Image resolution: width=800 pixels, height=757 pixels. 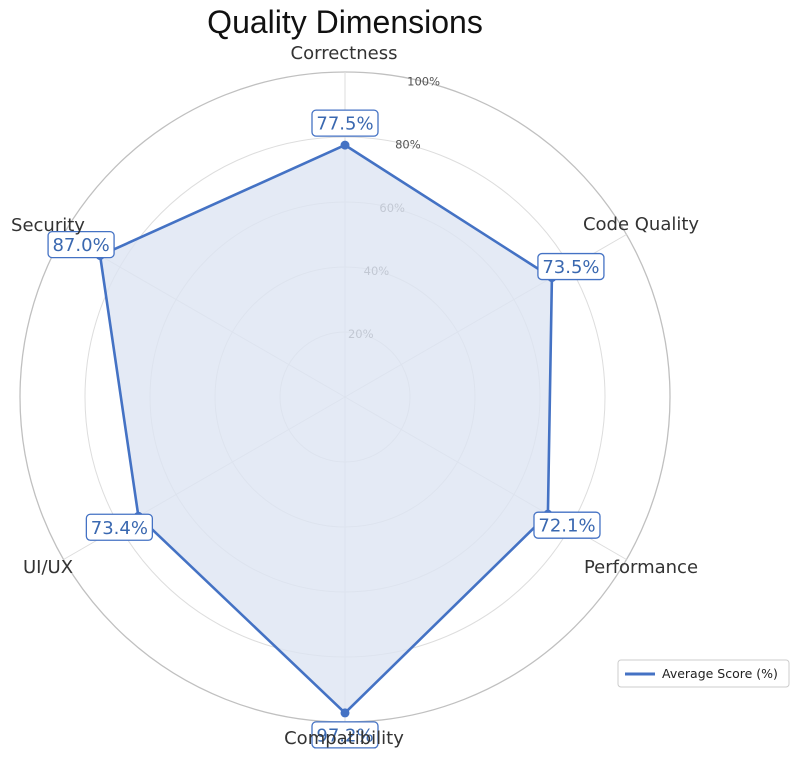 I want to click on tick-label: 100%, so click(x=423, y=82).